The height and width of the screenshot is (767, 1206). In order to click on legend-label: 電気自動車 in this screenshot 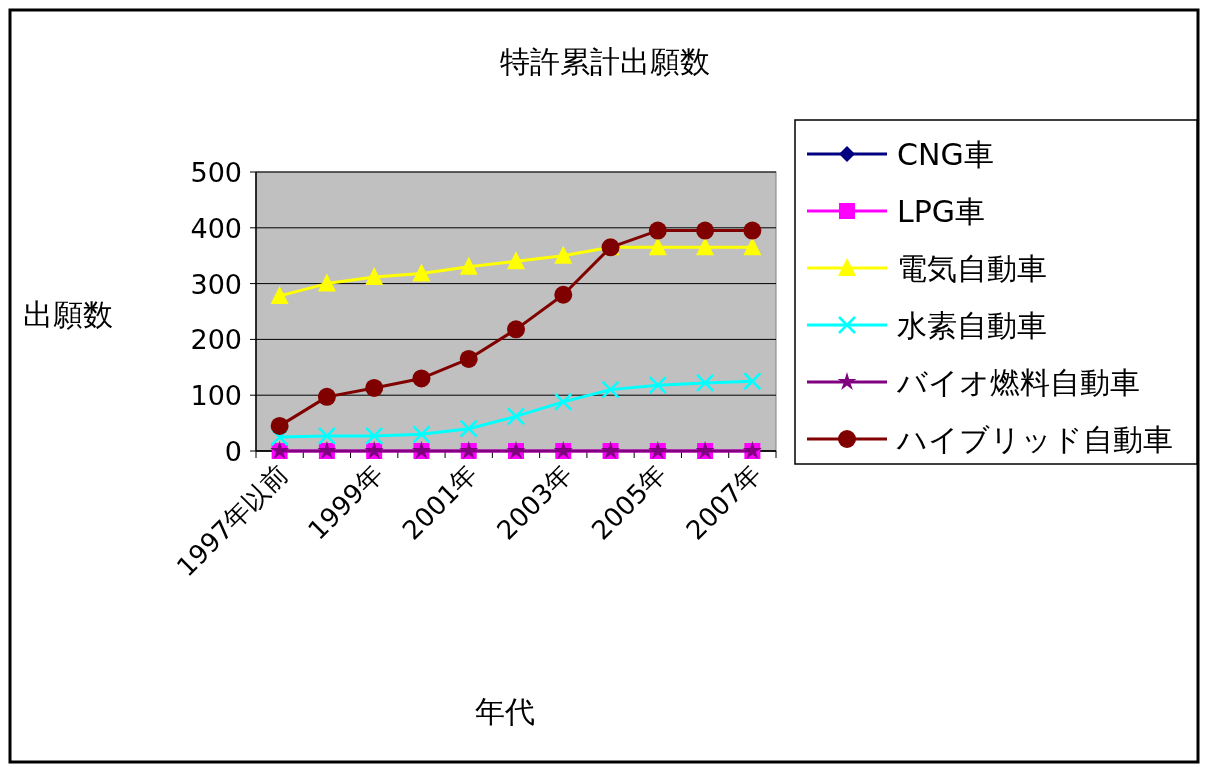, I will do `click(972, 268)`.